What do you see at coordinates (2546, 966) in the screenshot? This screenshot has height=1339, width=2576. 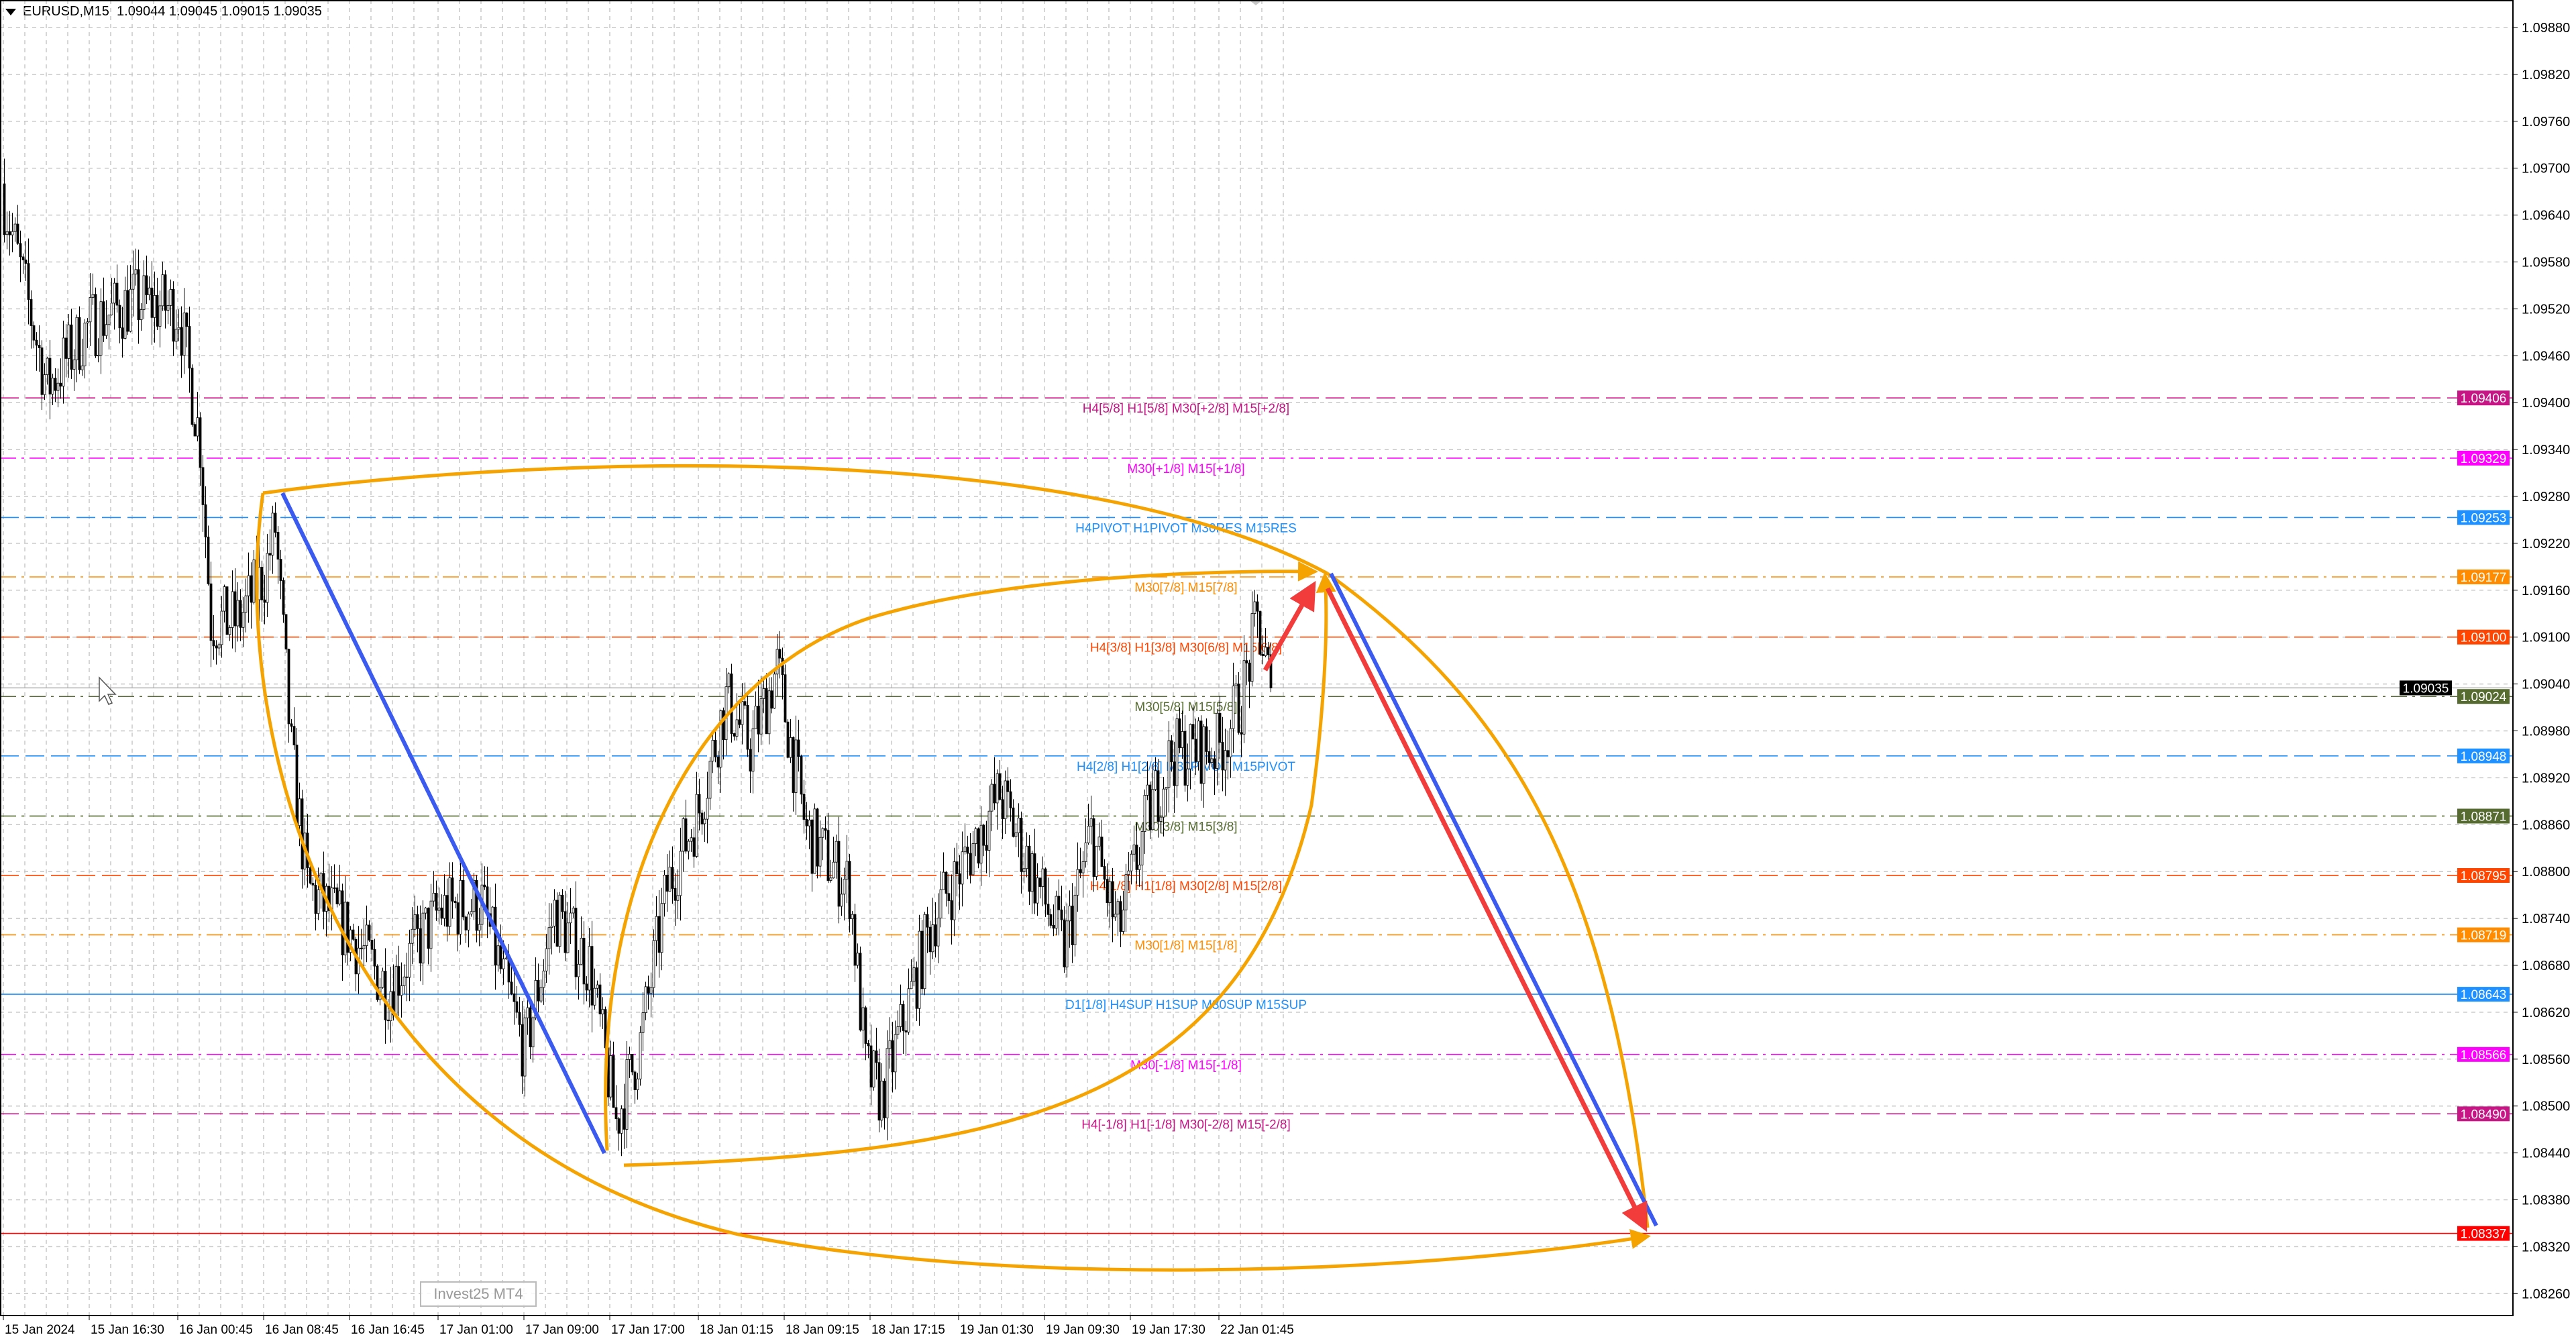 I see `price-tick-label: 1.08680` at bounding box center [2546, 966].